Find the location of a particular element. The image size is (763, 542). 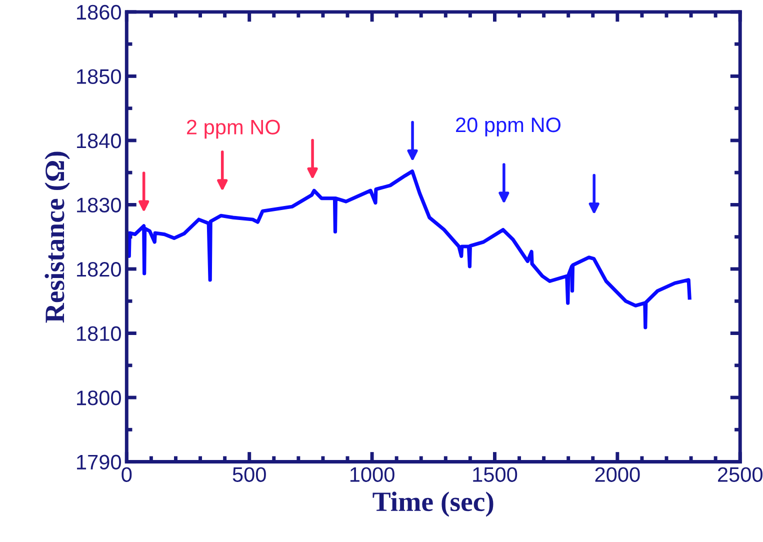

annotation: 20 ppm NO is located at coordinates (508, 126).